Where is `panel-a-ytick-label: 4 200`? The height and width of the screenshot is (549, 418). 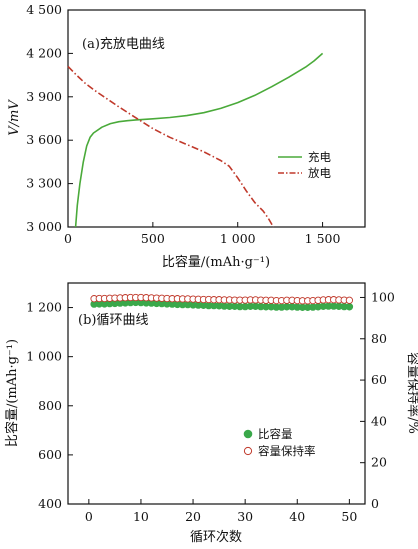 panel-a-ytick-label: 4 200 is located at coordinates (44, 52).